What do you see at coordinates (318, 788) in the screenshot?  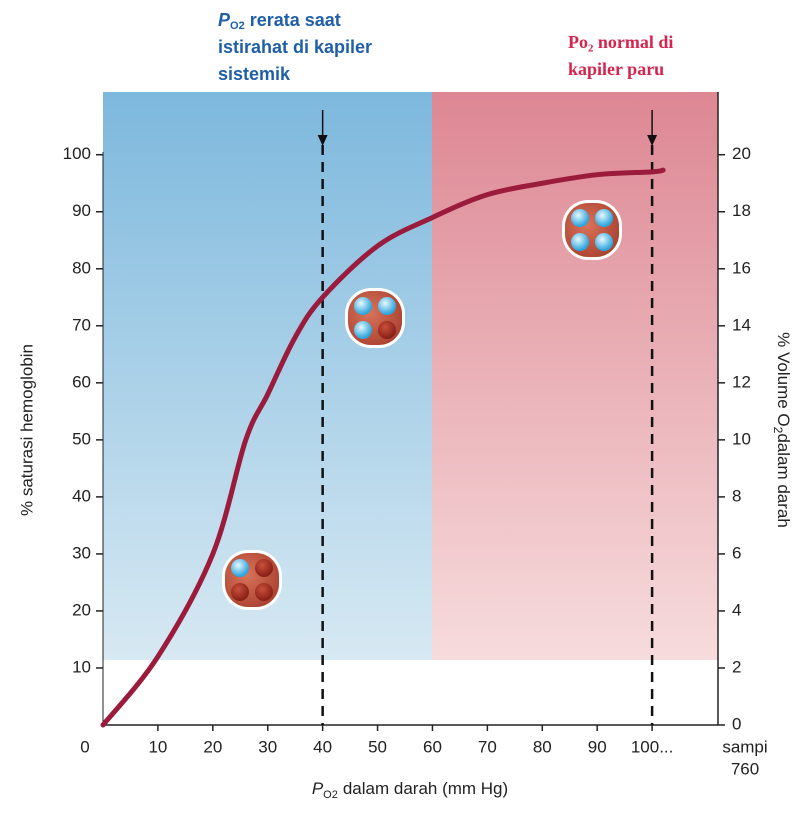 I see `x-label-symbol: P` at bounding box center [318, 788].